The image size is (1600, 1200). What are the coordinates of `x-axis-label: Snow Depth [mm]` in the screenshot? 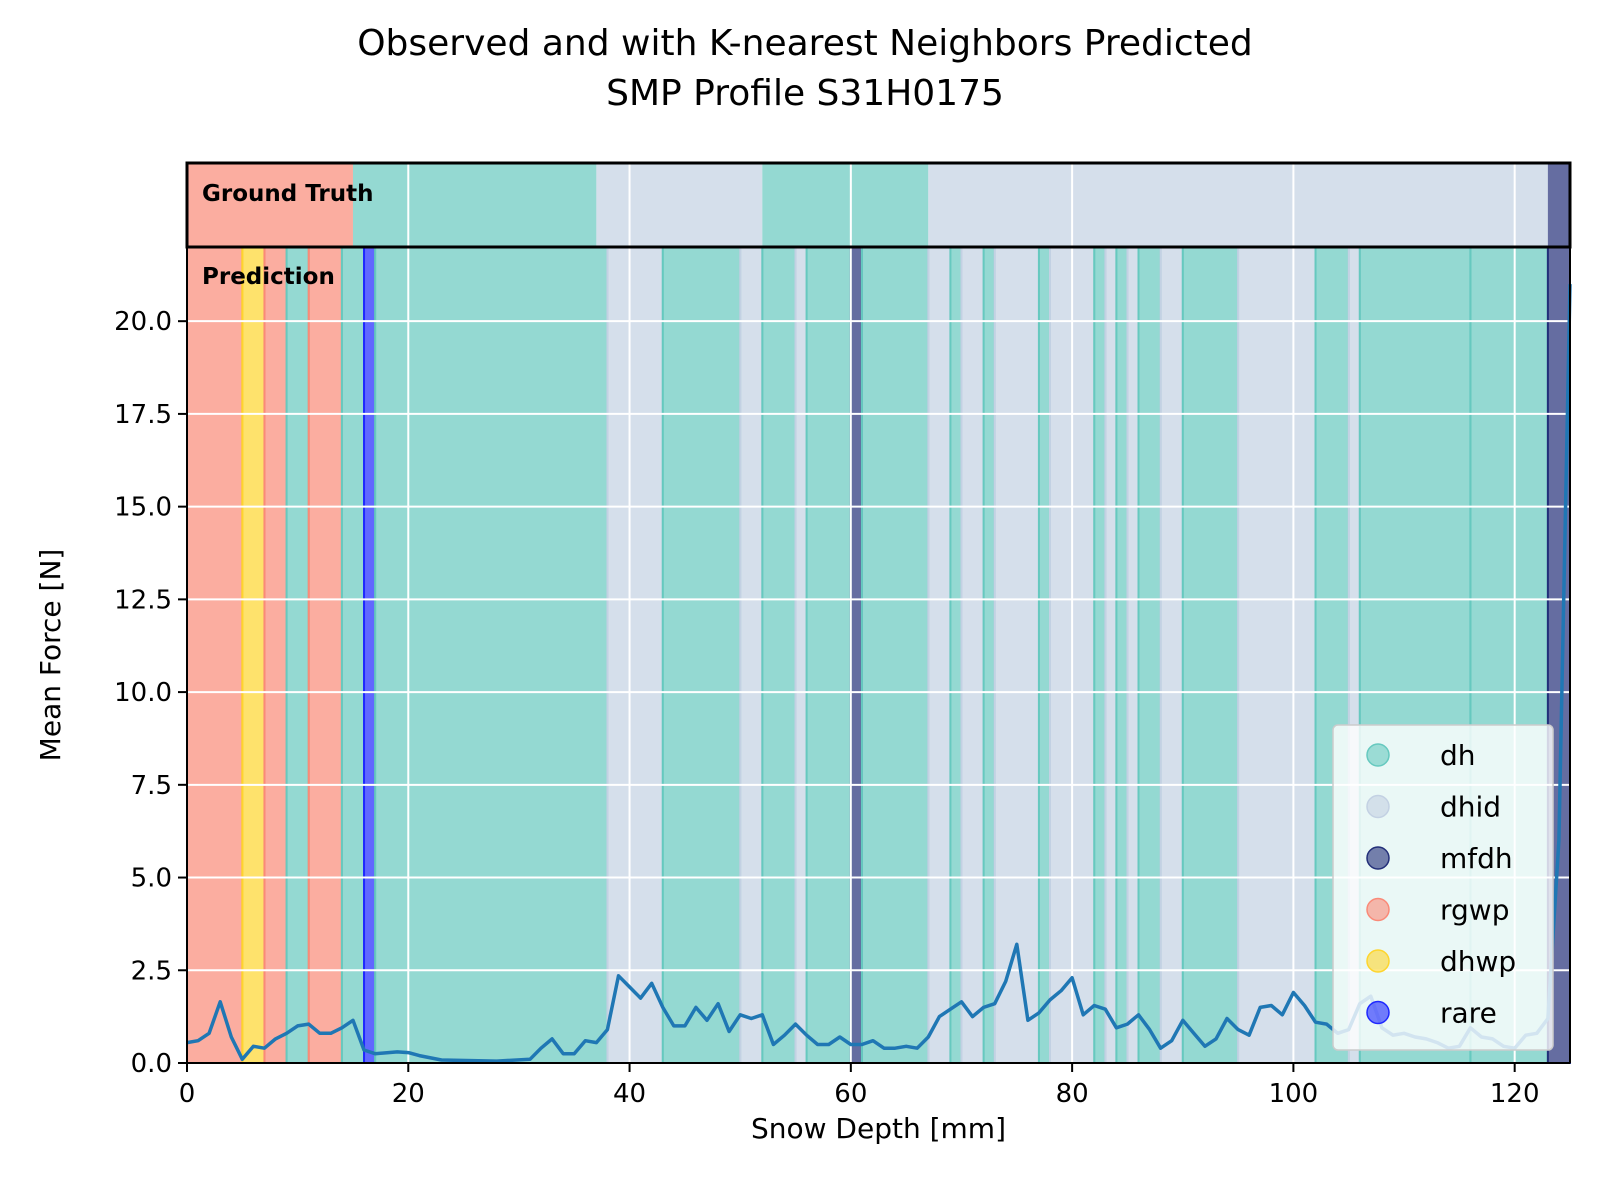 It's located at (878, 1128).